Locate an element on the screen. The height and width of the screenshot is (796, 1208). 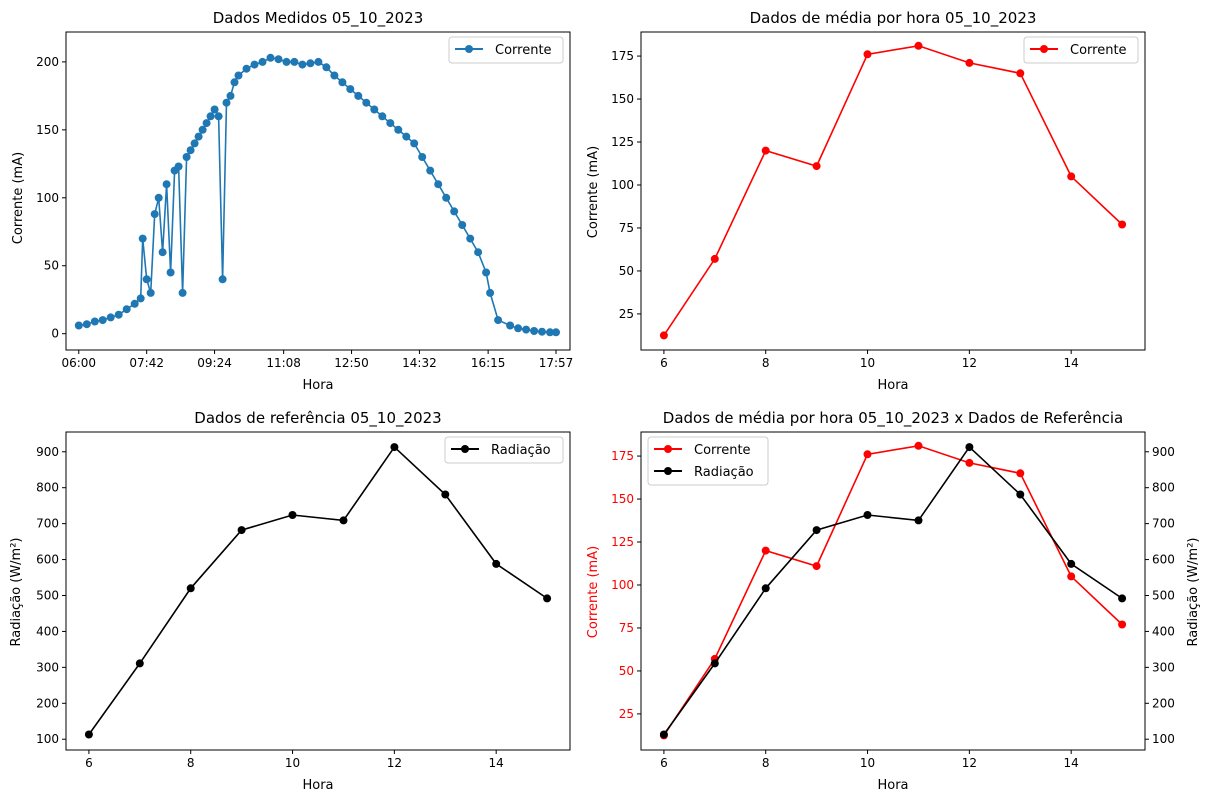
y-right-tick-label: 800 is located at coordinates (1163, 488).